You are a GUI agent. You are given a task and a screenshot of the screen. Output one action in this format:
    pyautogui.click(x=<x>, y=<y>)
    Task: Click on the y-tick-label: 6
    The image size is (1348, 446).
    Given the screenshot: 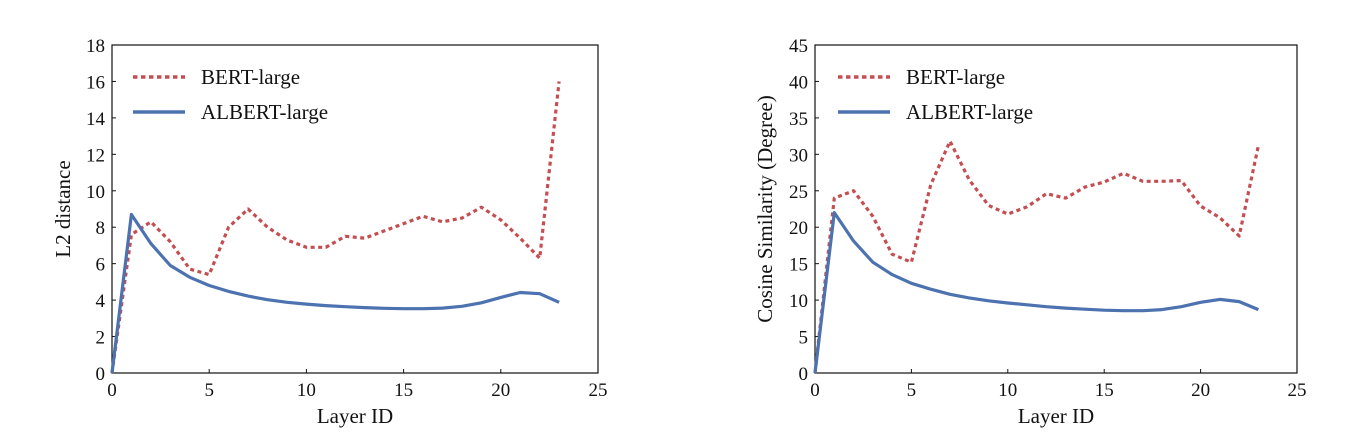 What is the action you would take?
    pyautogui.click(x=101, y=265)
    